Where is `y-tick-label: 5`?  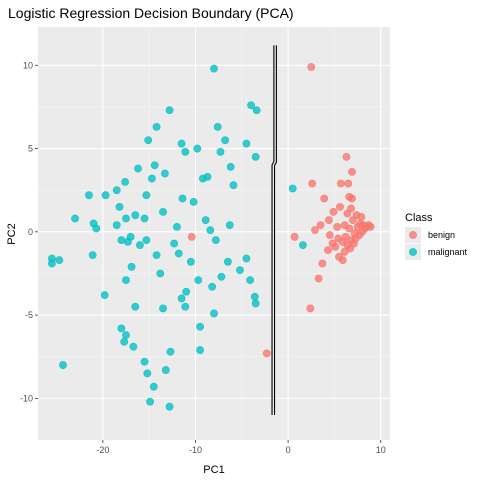
y-tick-label: 5 is located at coordinates (30, 149).